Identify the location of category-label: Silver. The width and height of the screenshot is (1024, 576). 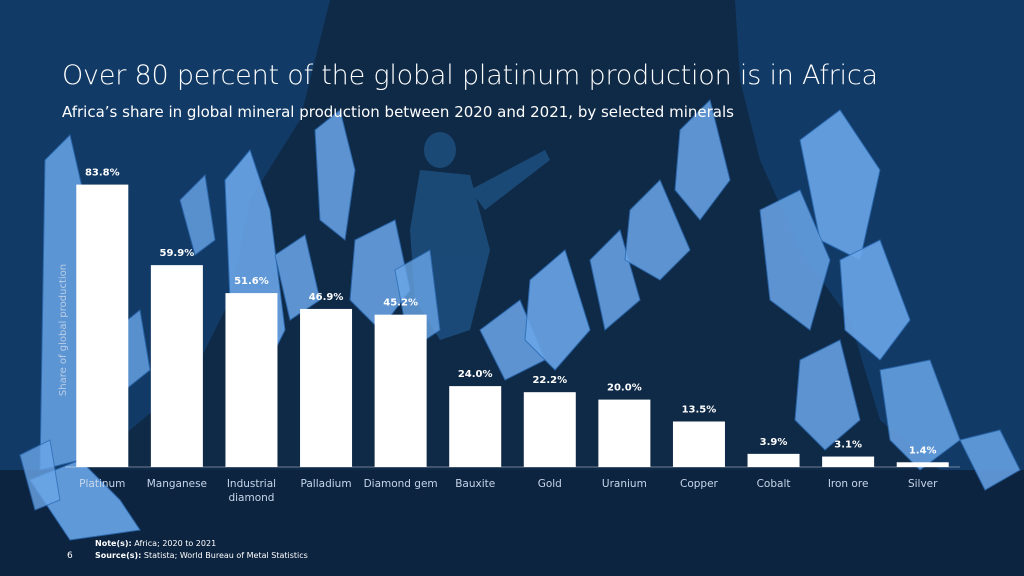
(923, 484).